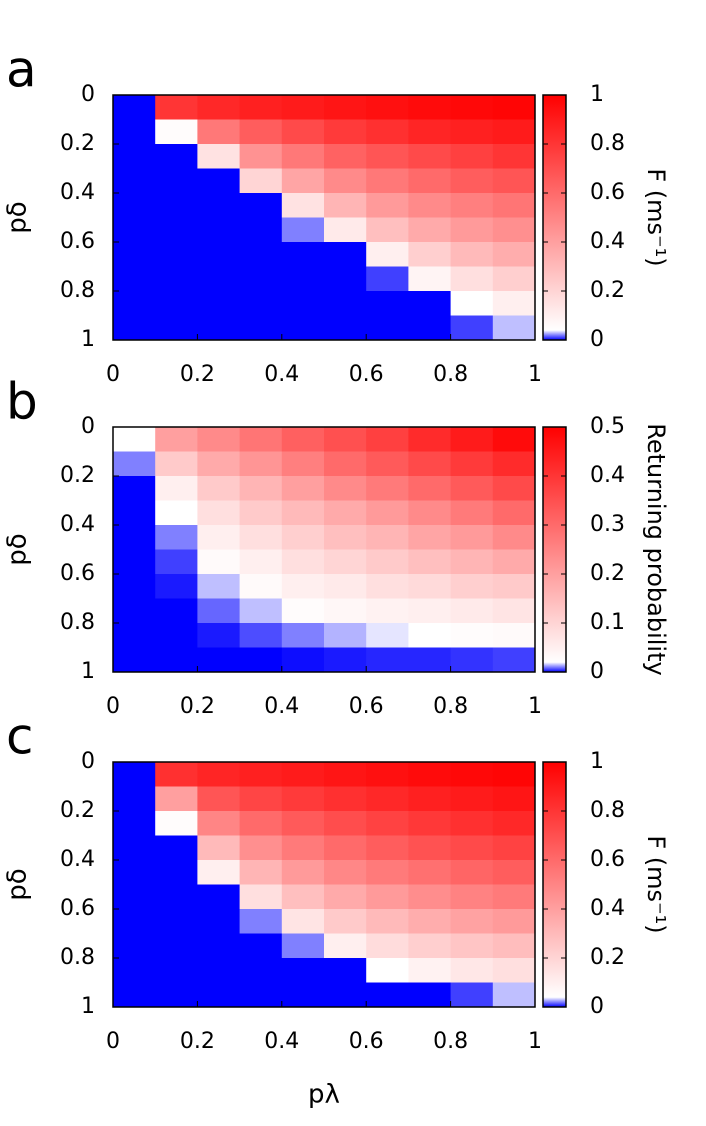  Describe the element at coordinates (366, 706) in the screenshot. I see `x-tick-label: 0.6` at that location.